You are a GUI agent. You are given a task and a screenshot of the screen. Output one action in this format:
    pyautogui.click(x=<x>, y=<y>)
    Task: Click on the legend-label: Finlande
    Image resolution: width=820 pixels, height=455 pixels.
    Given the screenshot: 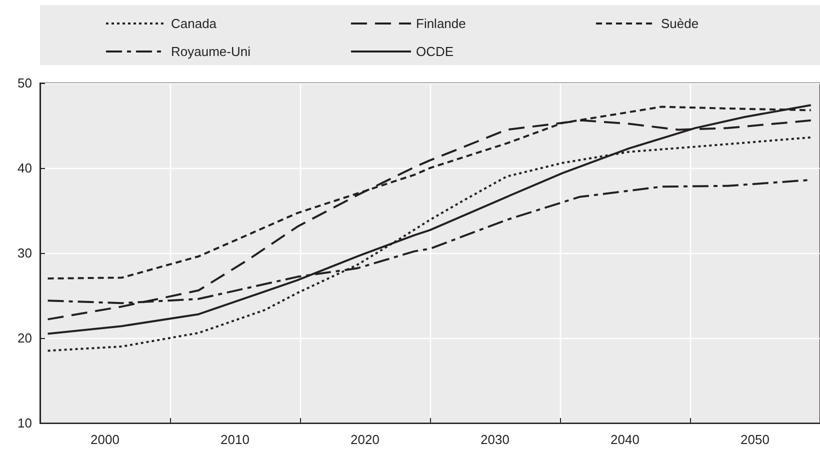 What is the action you would take?
    pyautogui.click(x=441, y=23)
    